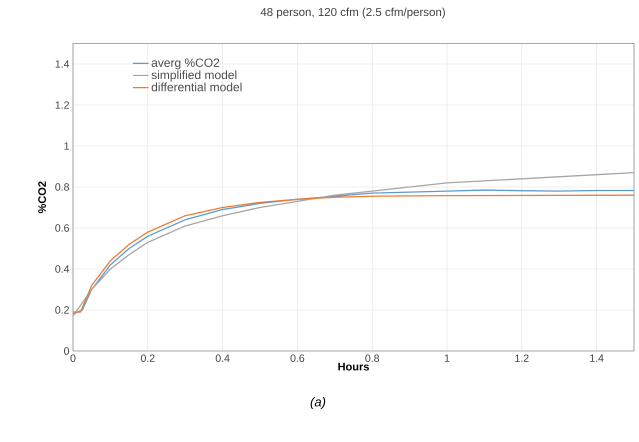 Image resolution: width=639 pixels, height=442 pixels. I want to click on y-tick-label: 1, so click(66, 146).